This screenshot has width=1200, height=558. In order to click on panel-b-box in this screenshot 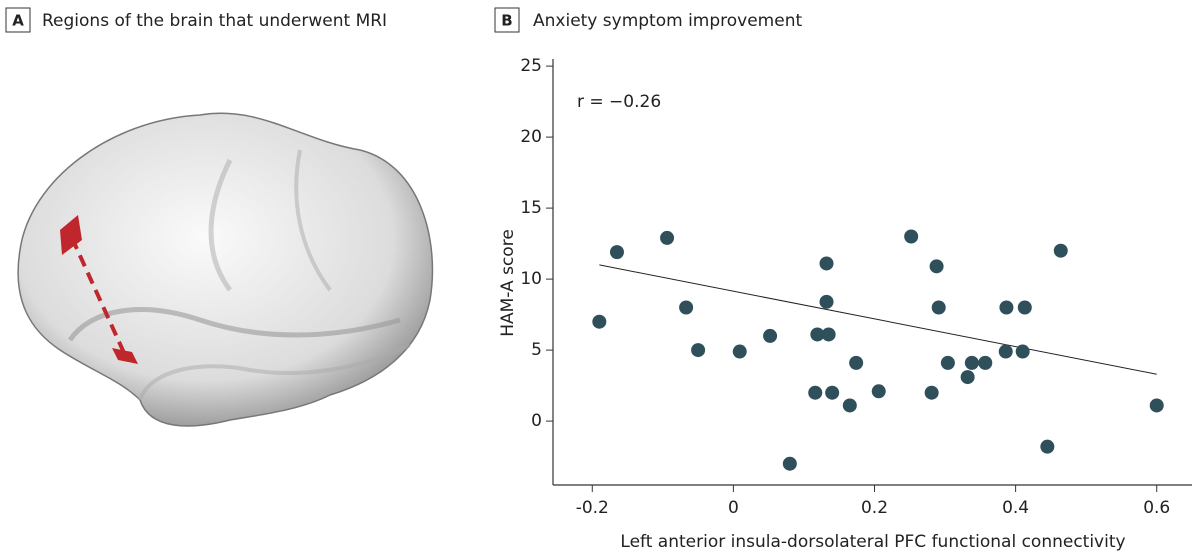, I will do `click(507, 20)`.